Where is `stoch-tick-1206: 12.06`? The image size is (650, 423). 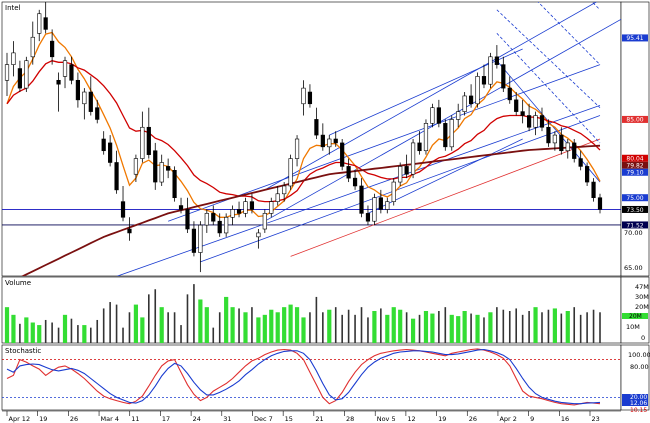 stoch-tick-1206: 12.06 is located at coordinates (638, 403).